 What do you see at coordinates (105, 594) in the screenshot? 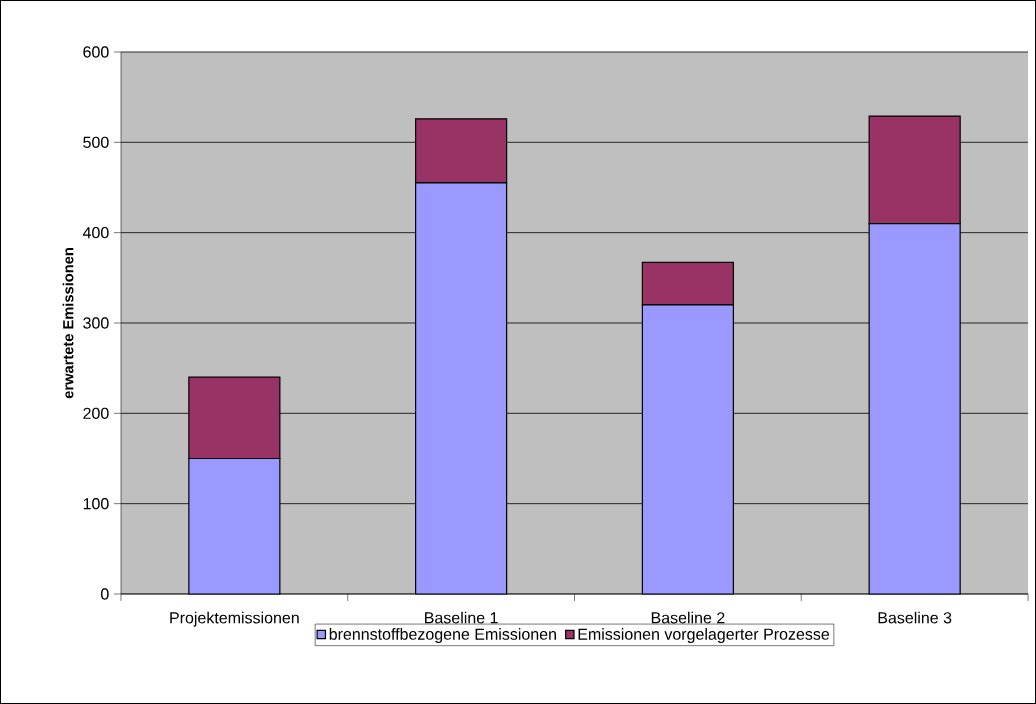
I see `y-tick-label: 0` at bounding box center [105, 594].